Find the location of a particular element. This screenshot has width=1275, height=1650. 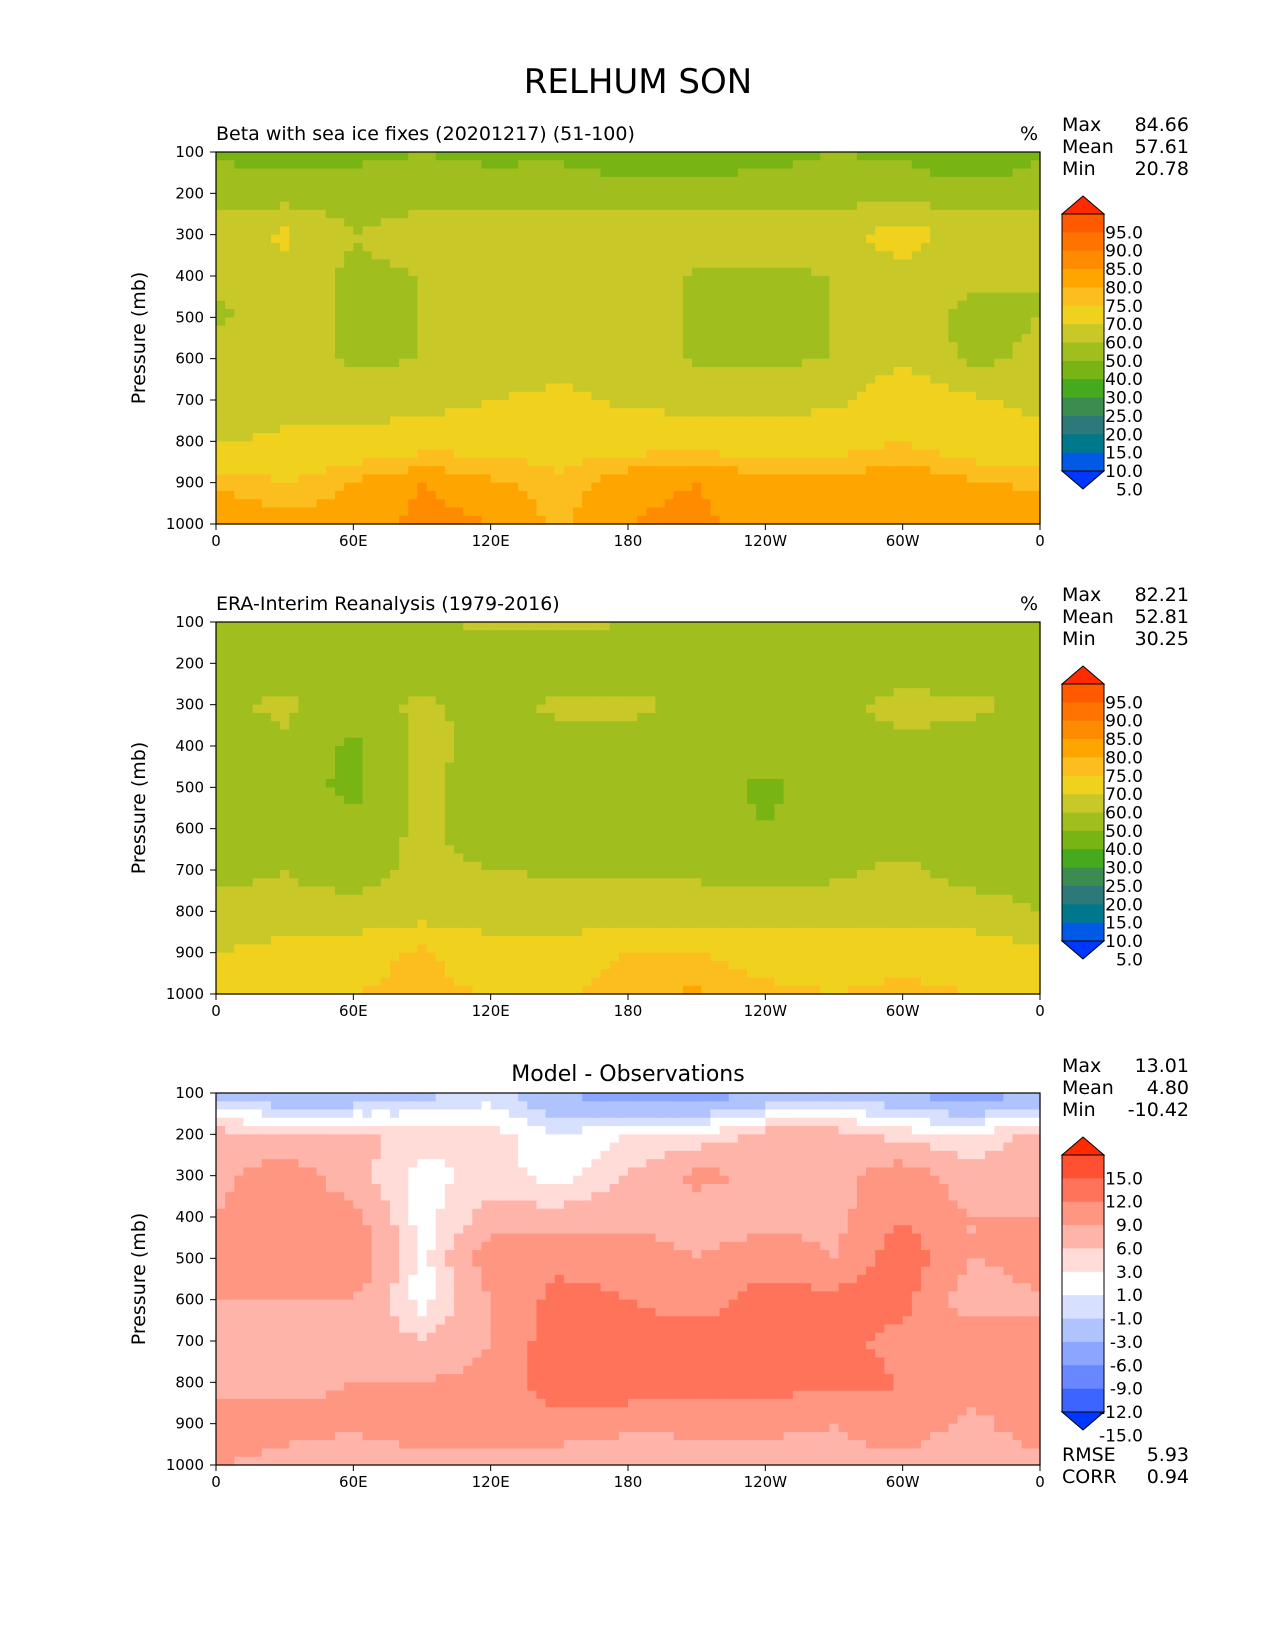

x-tick-label: 120W is located at coordinates (766, 541).